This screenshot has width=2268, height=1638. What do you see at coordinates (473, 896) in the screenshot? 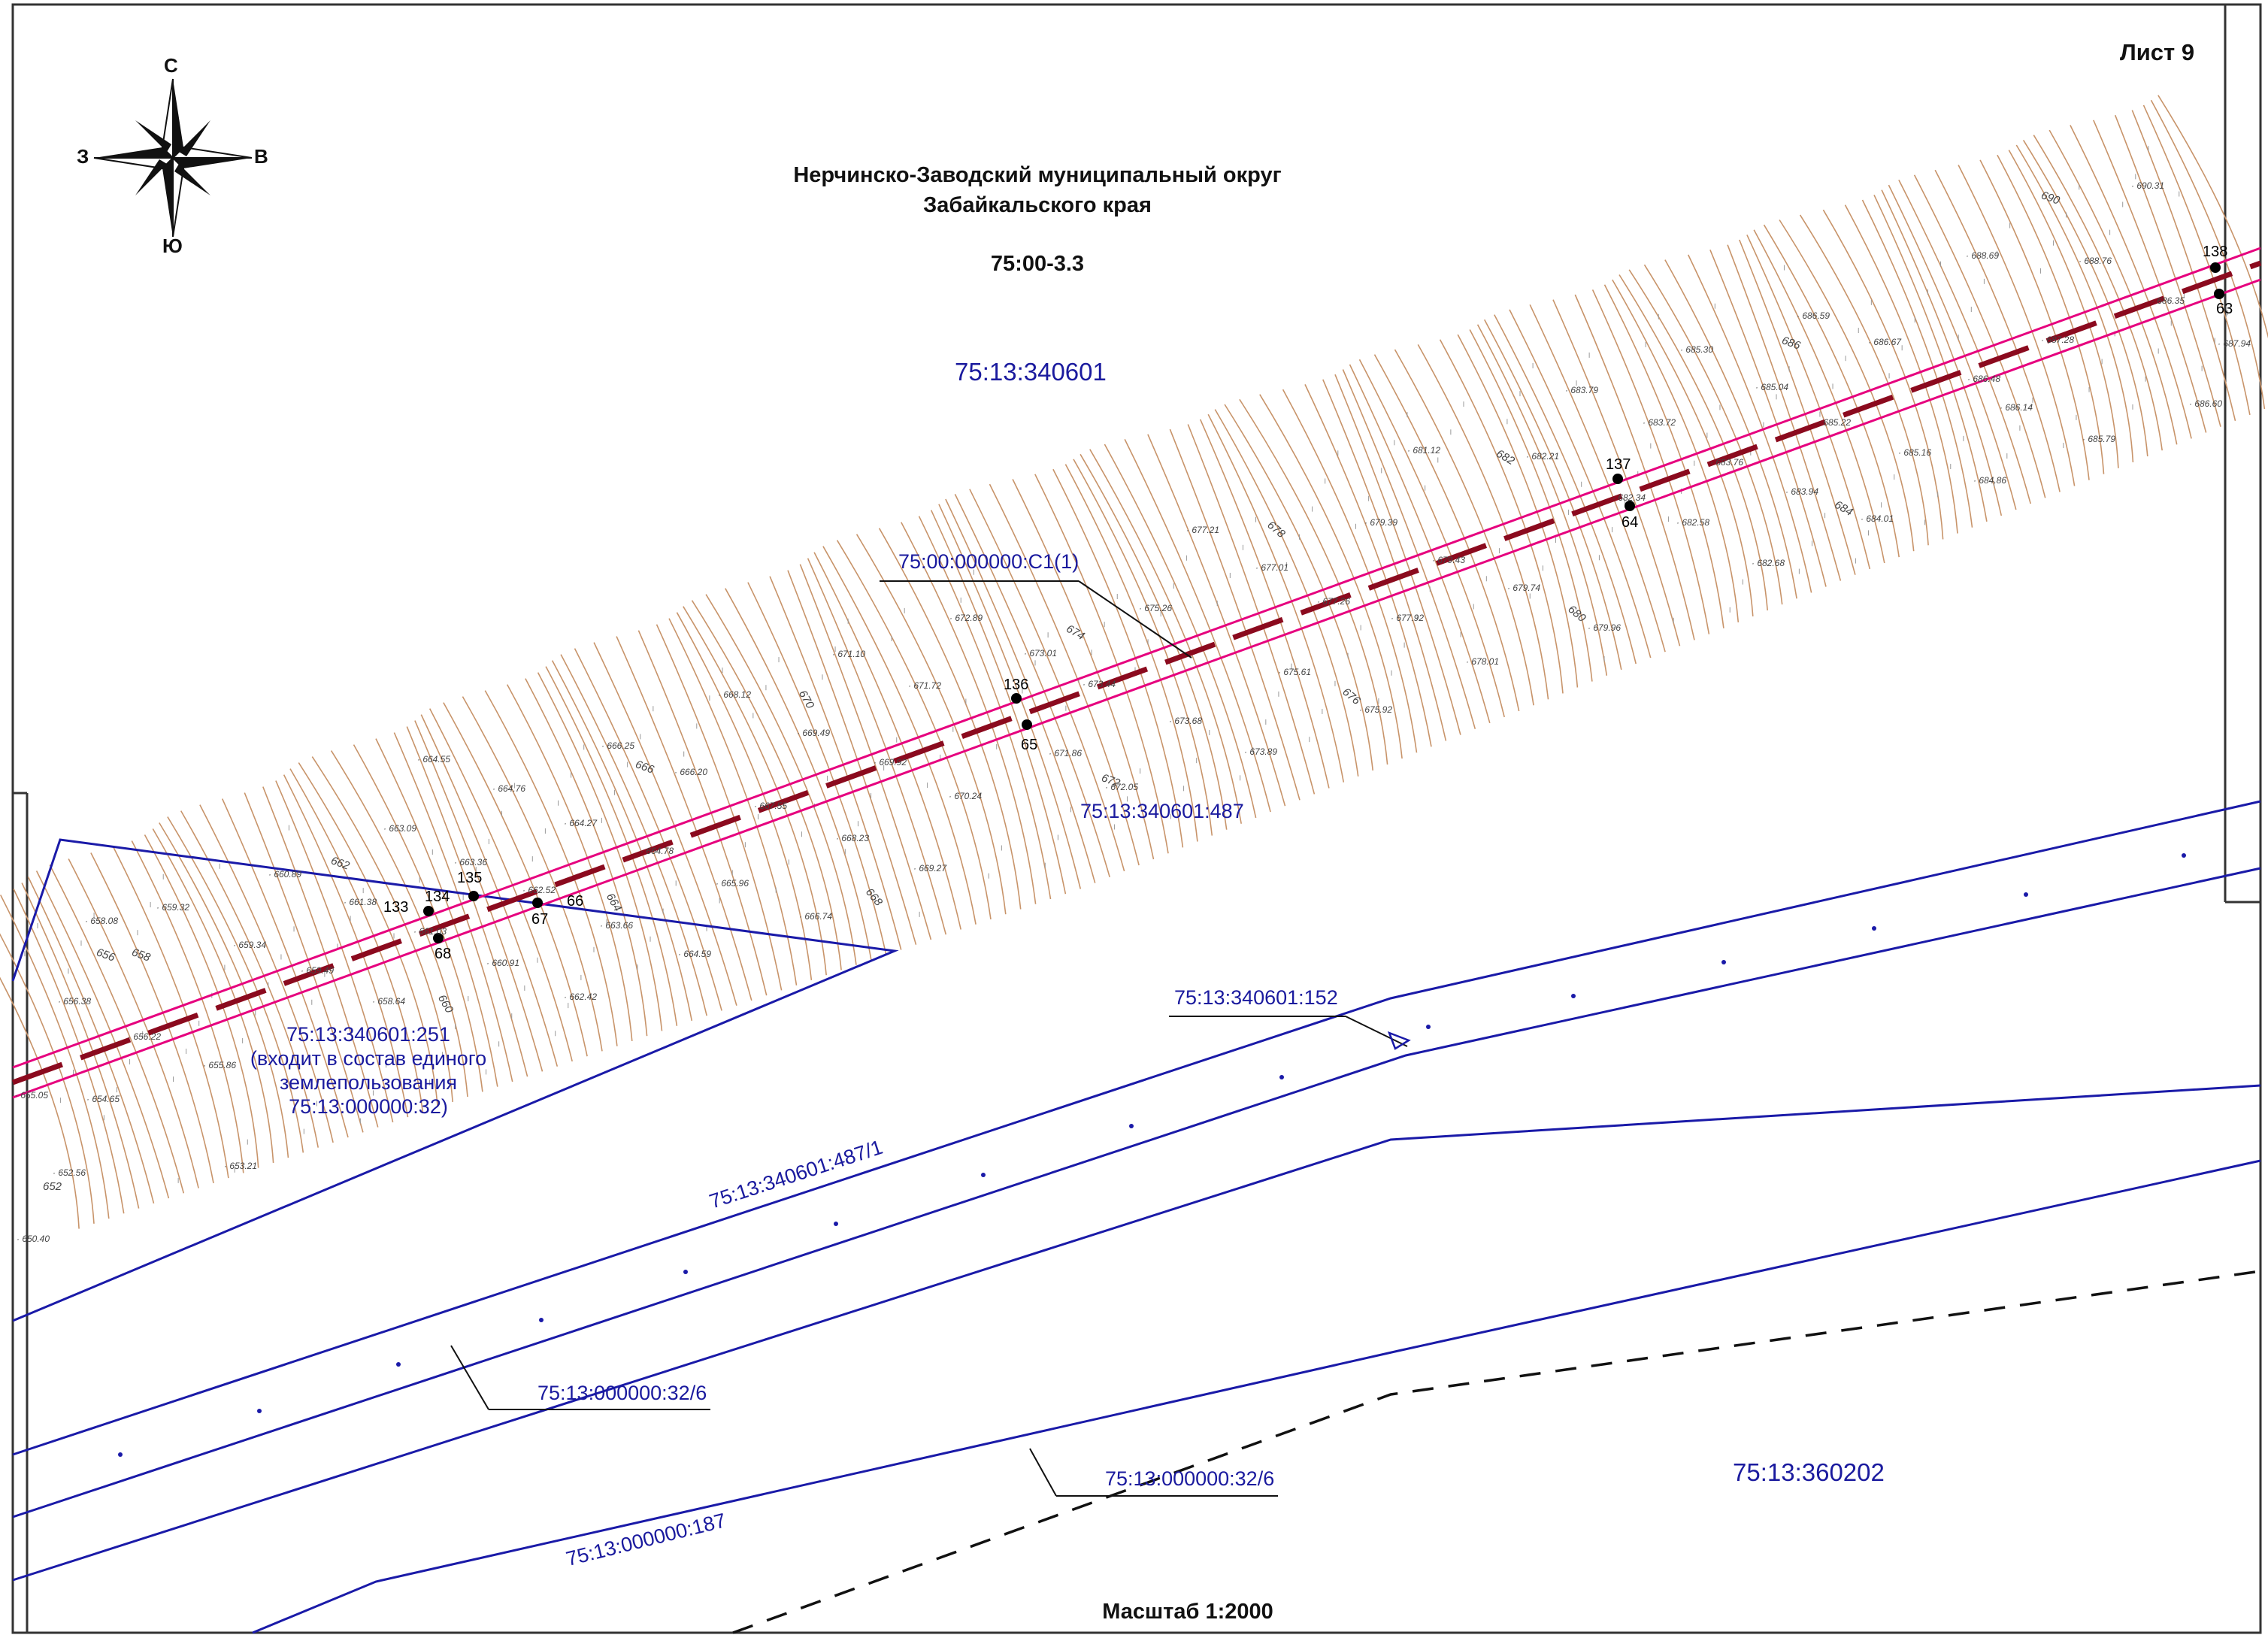
I see `point-135-marker` at bounding box center [473, 896].